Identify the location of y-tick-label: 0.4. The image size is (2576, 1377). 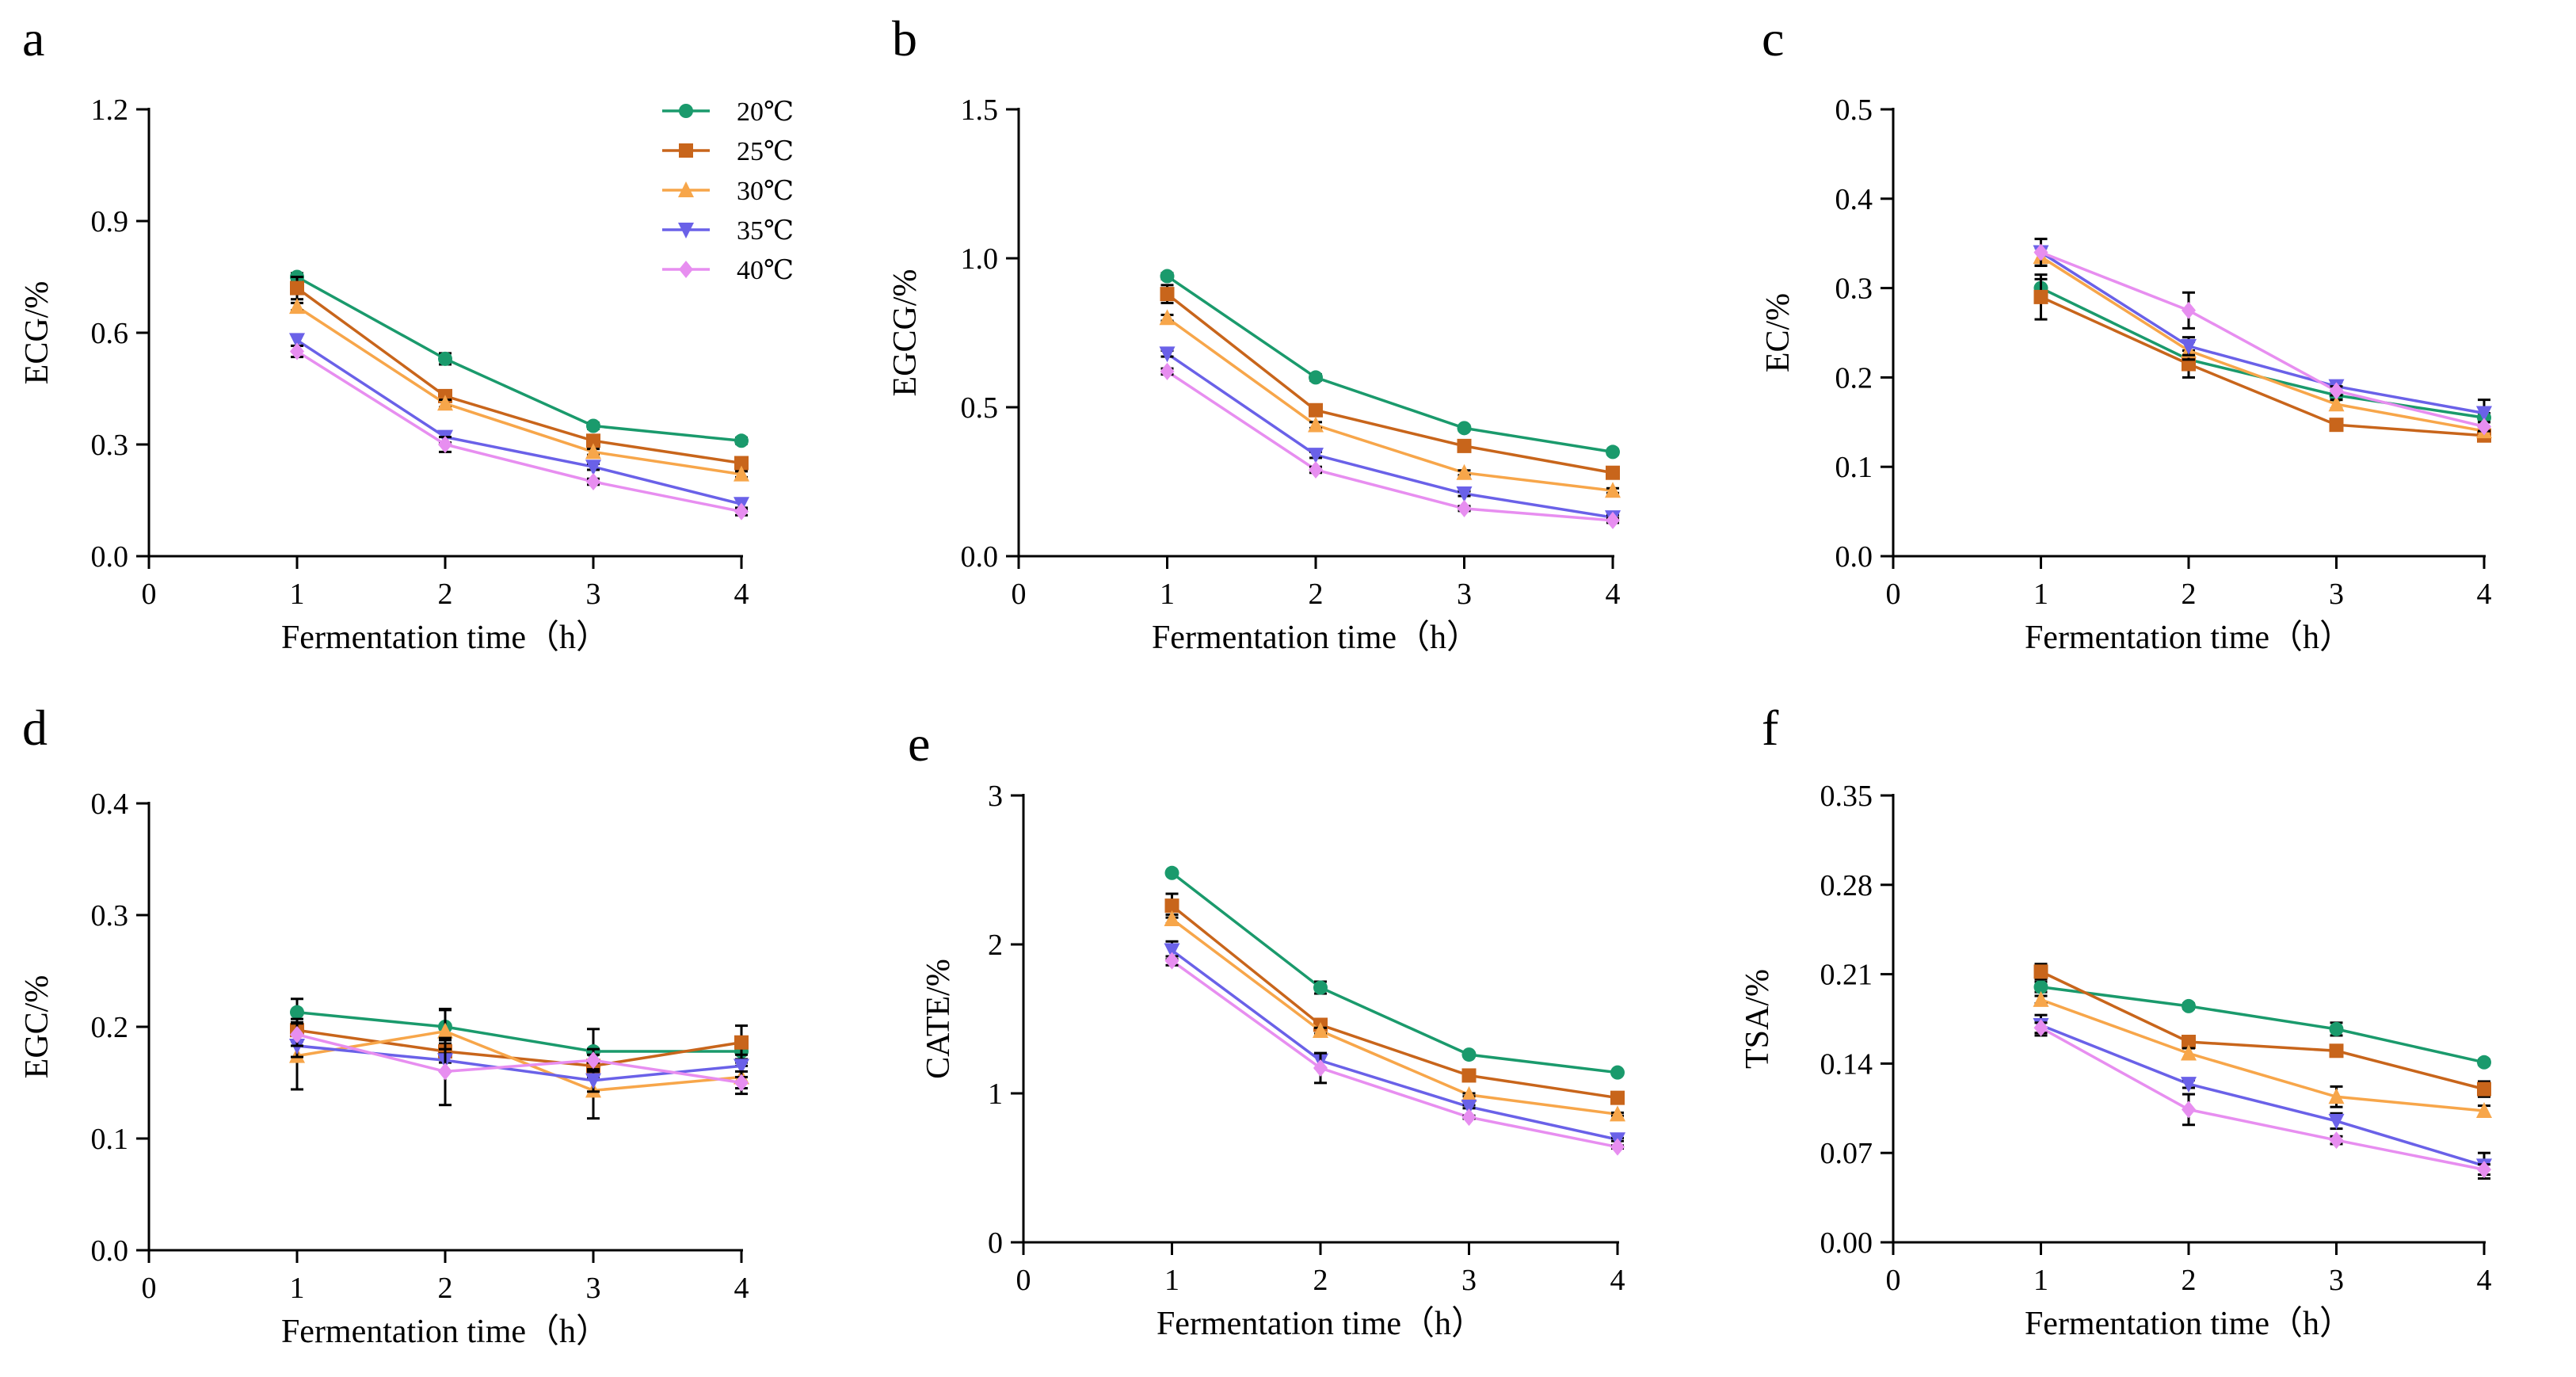
(1854, 200).